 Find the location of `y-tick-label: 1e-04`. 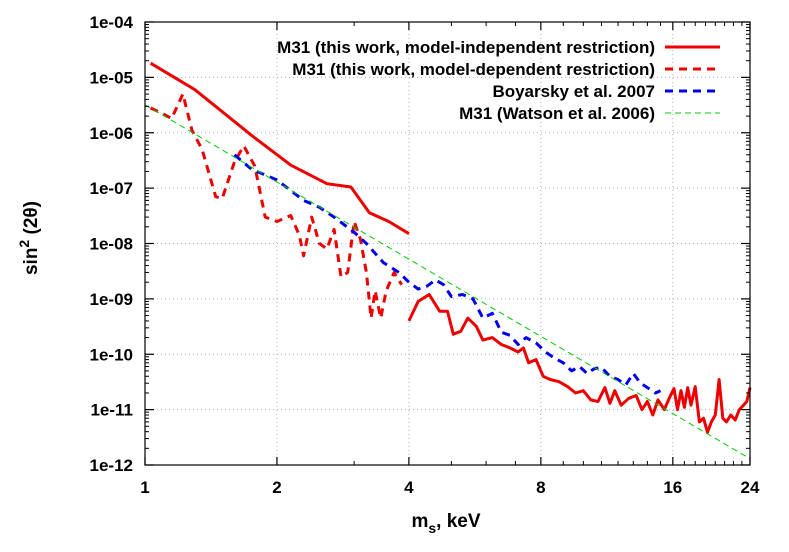

y-tick-label: 1e-04 is located at coordinates (112, 22).